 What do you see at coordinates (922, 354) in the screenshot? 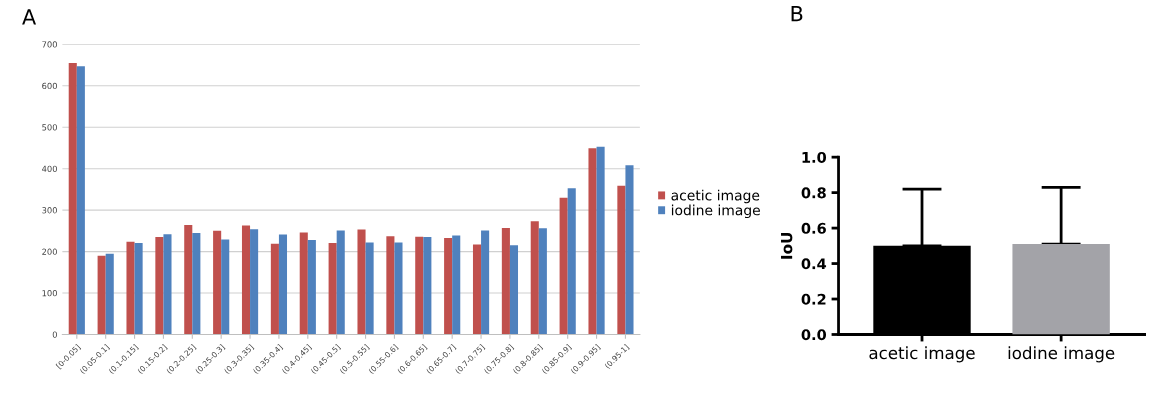
I see `x-tick-label: acetic image` at bounding box center [922, 354].